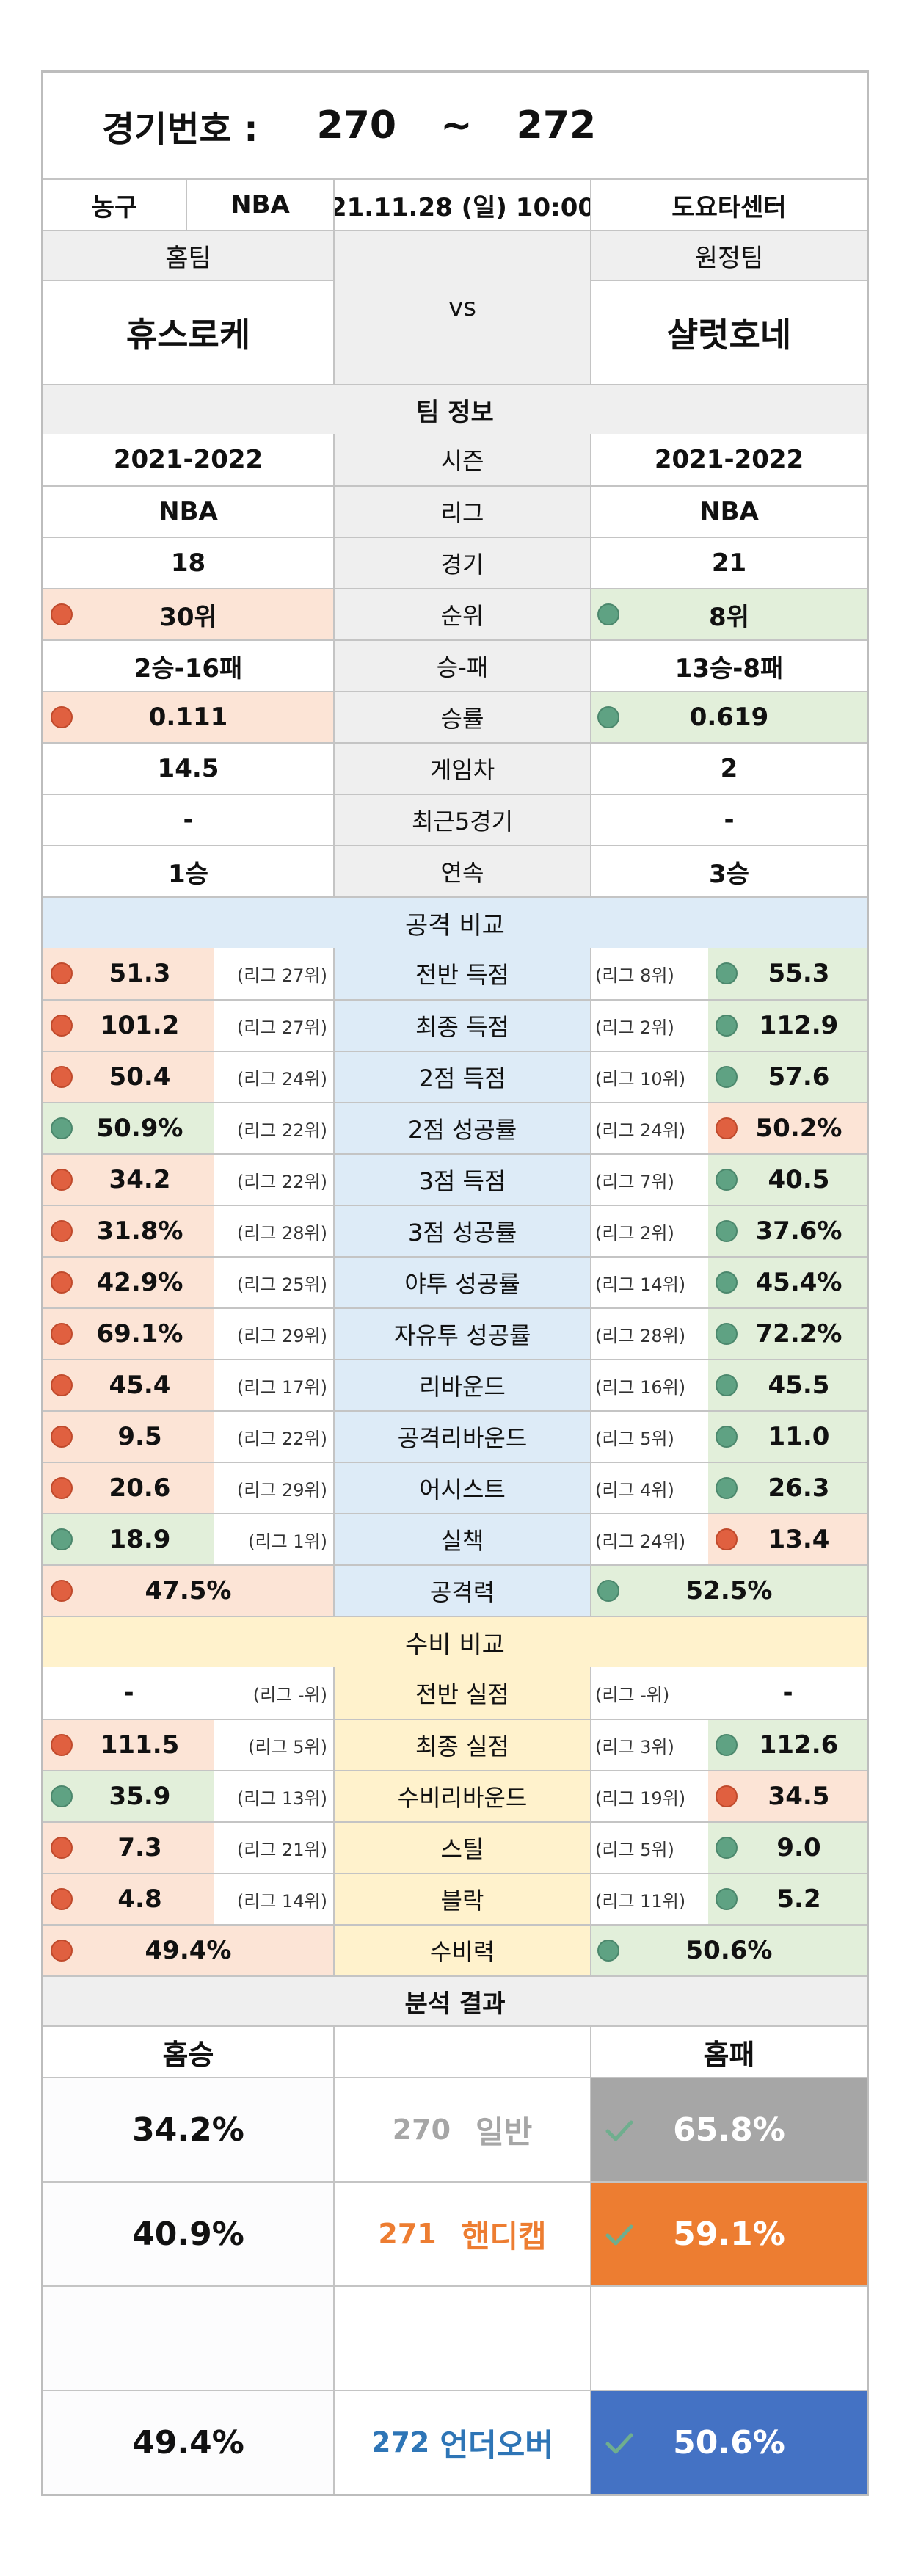 Image resolution: width=910 pixels, height=2576 pixels. What do you see at coordinates (455, 1488) in the screenshot?
I see `comparison-row: 20.6 (리그 29위) 어시스트 (리그 4위) 26.3` at bounding box center [455, 1488].